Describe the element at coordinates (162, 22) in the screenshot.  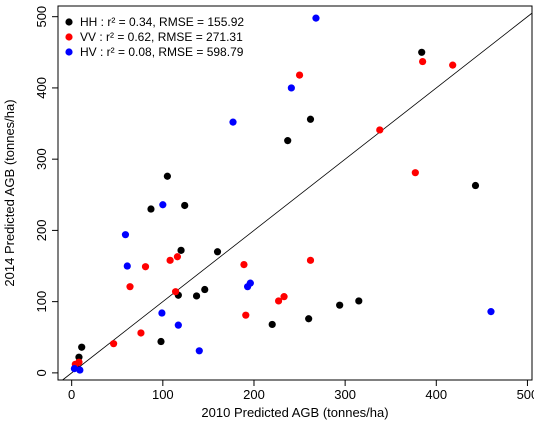
I see `legend-label: HH : r² = 0.34, RMSE = 155.92` at that location.